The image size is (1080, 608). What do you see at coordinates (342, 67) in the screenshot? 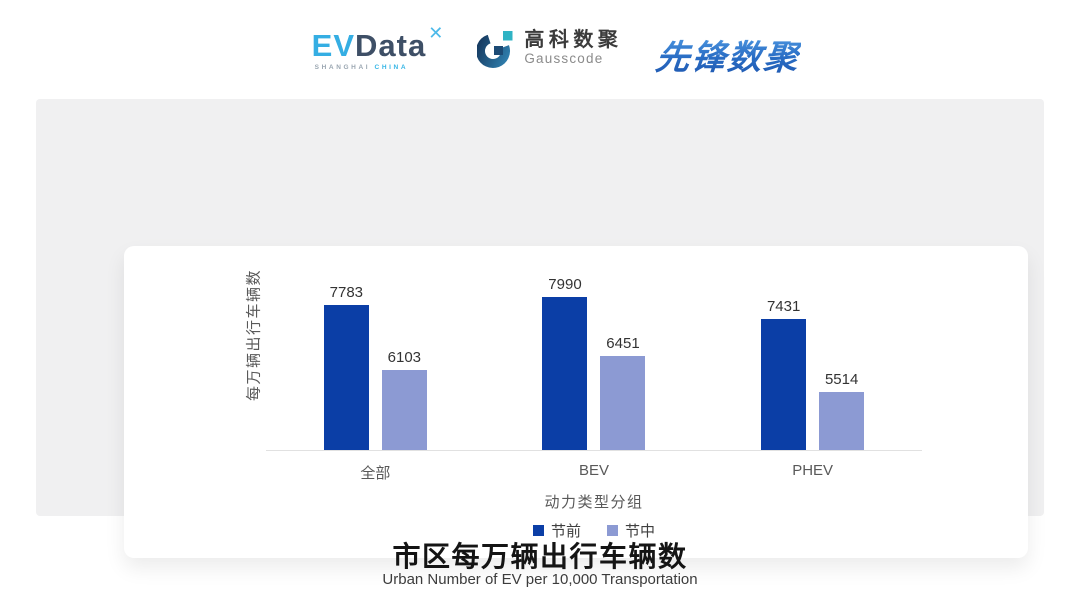
I see `evdata-shanghai-text: SHANGHAI` at bounding box center [342, 67].